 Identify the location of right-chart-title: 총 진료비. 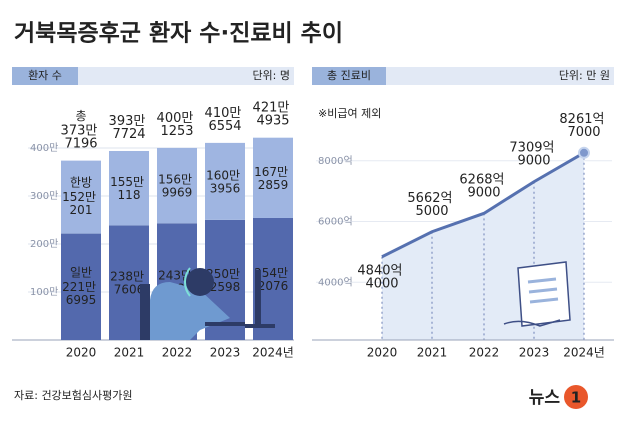
(349, 75).